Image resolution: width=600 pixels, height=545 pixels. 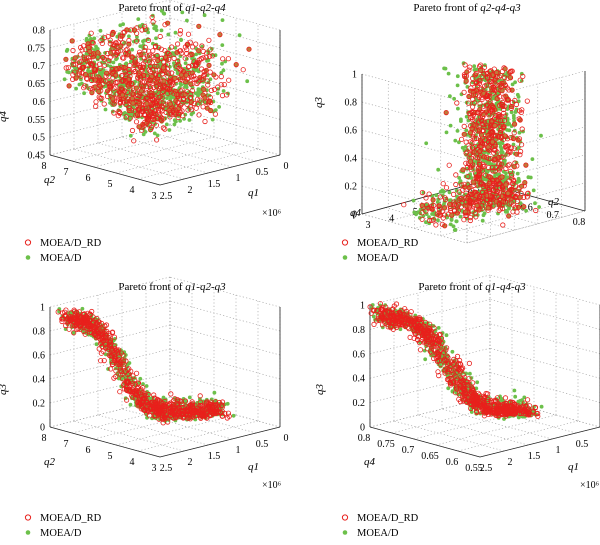 What do you see at coordinates (388, 243) in the screenshot?
I see `legend-label: MOEA/D_RD` at bounding box center [388, 243].